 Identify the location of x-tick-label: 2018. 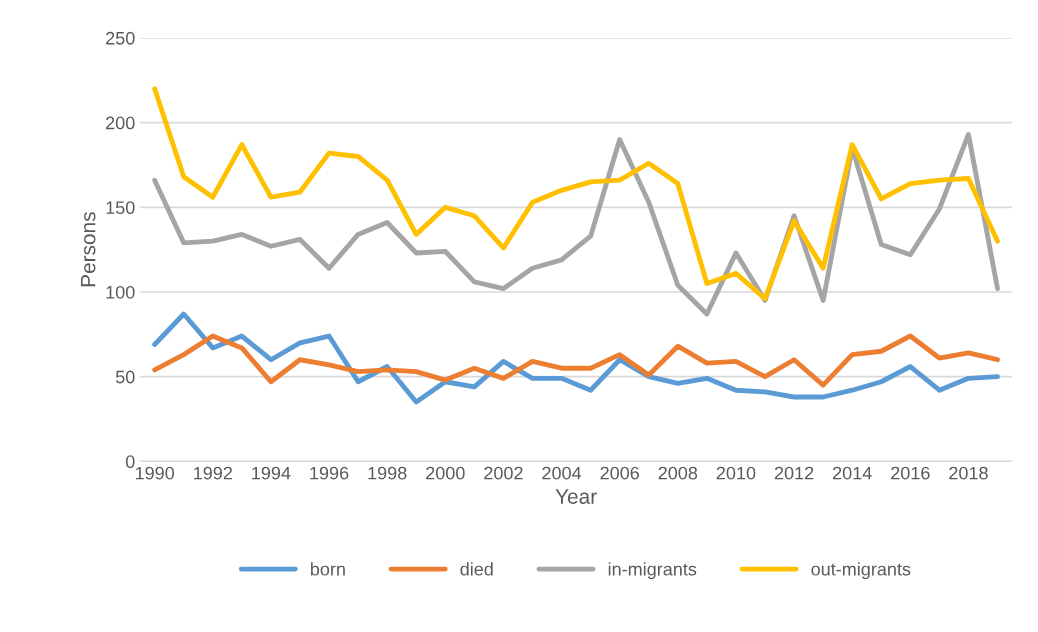
(968, 473).